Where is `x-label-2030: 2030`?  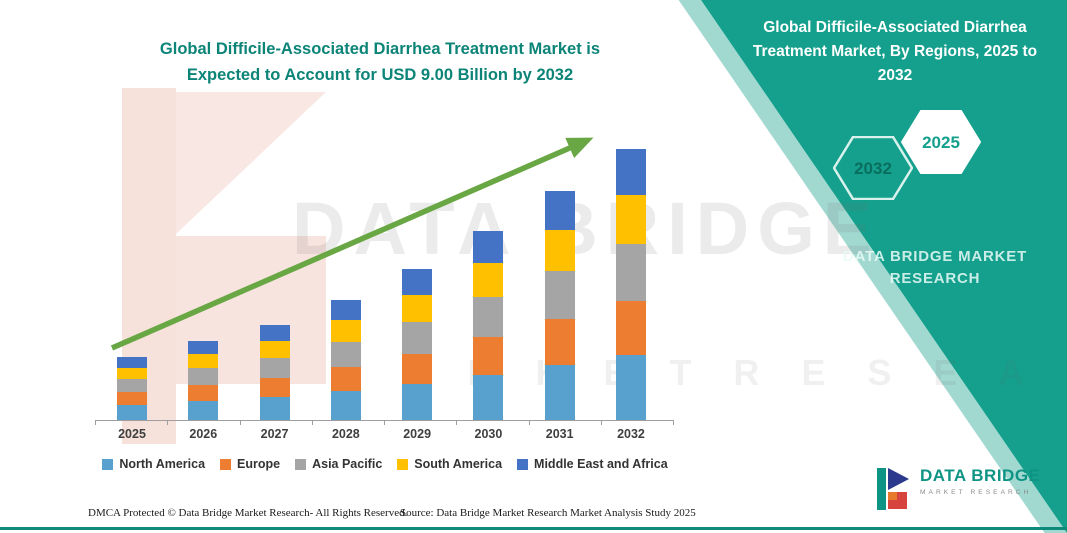 x-label-2030: 2030 is located at coordinates (488, 434).